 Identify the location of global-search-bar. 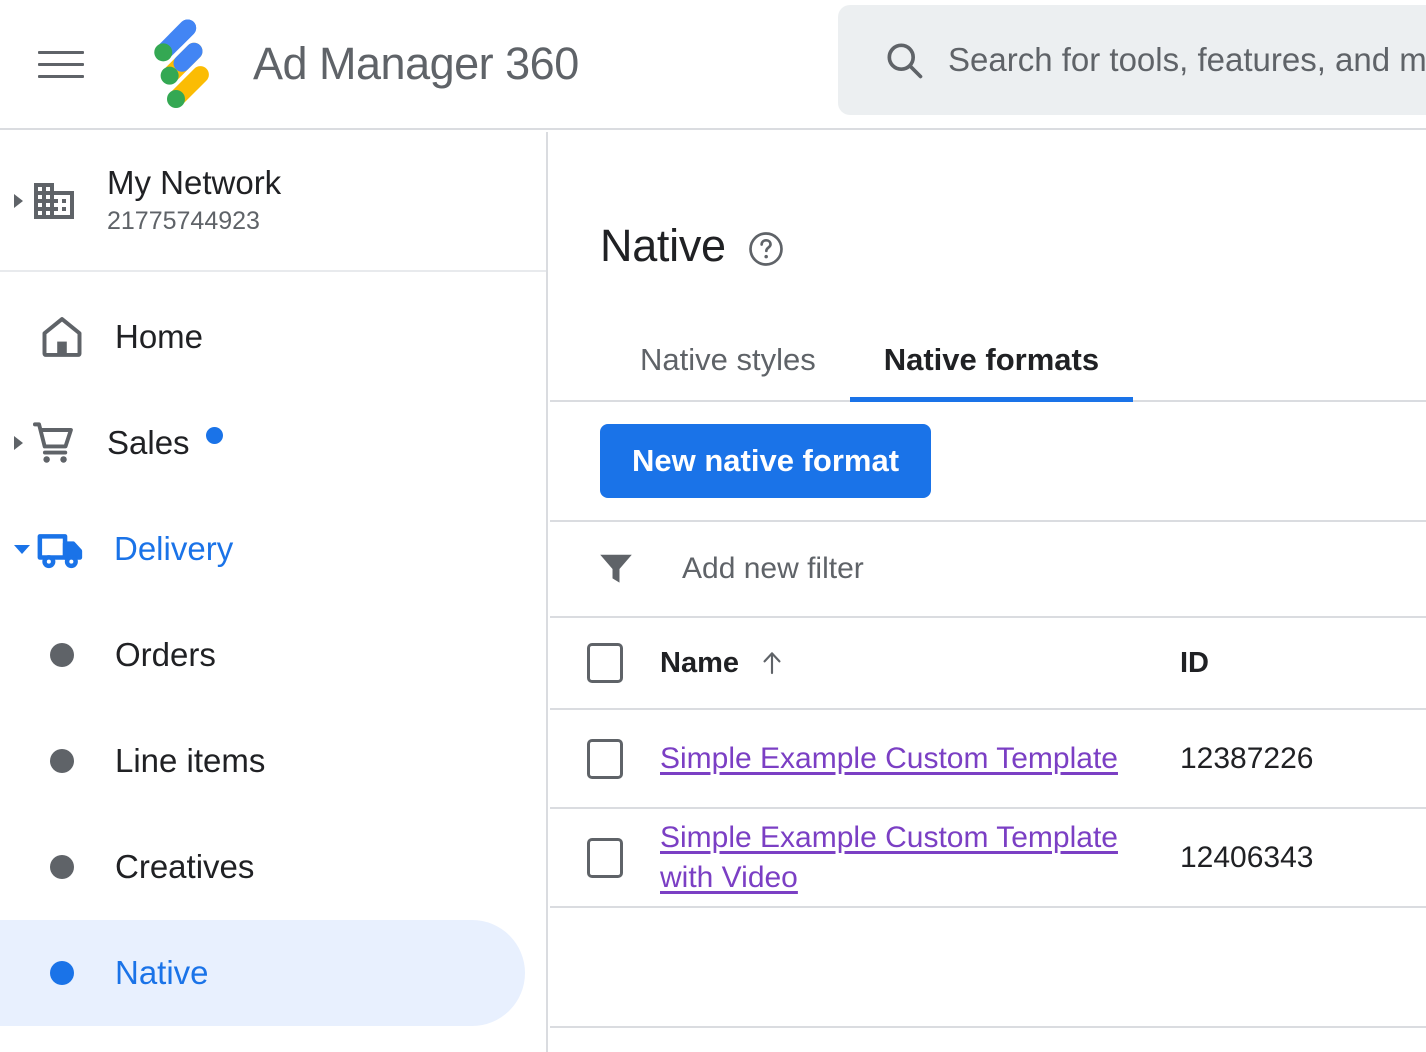
(1132, 60).